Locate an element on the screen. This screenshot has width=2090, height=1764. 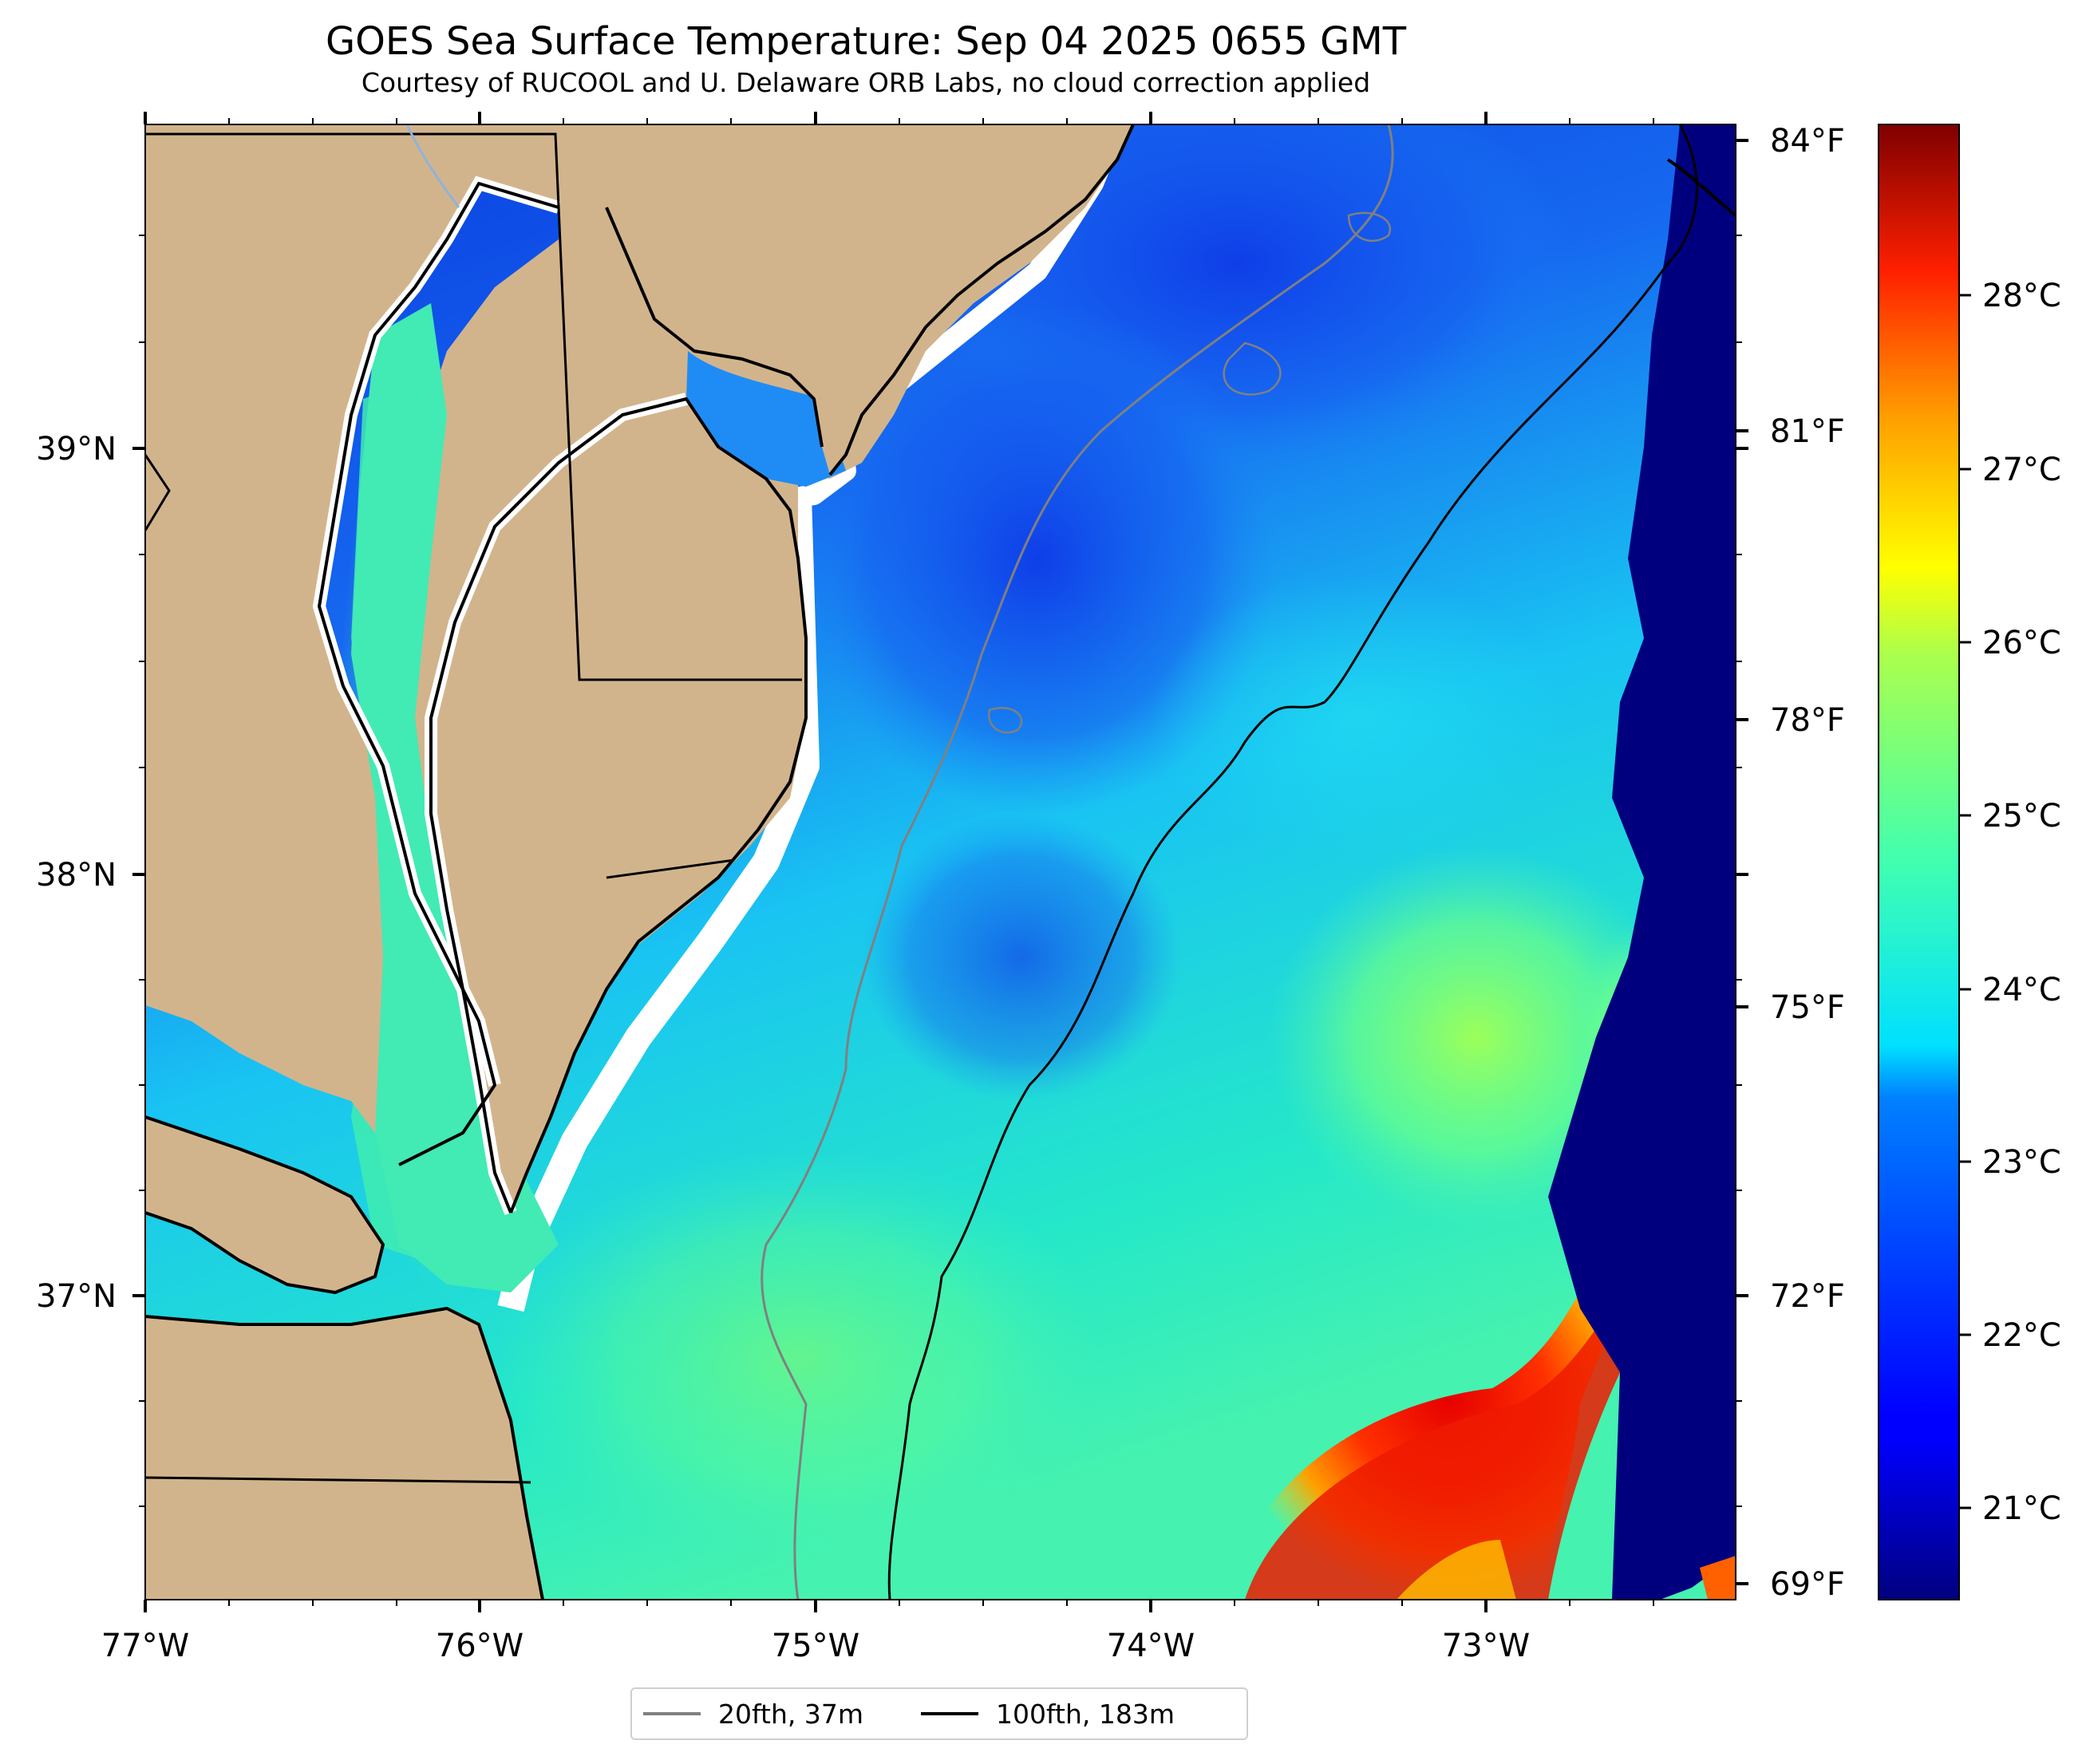
legend-label: 100fth, 183m is located at coordinates (1085, 1714).